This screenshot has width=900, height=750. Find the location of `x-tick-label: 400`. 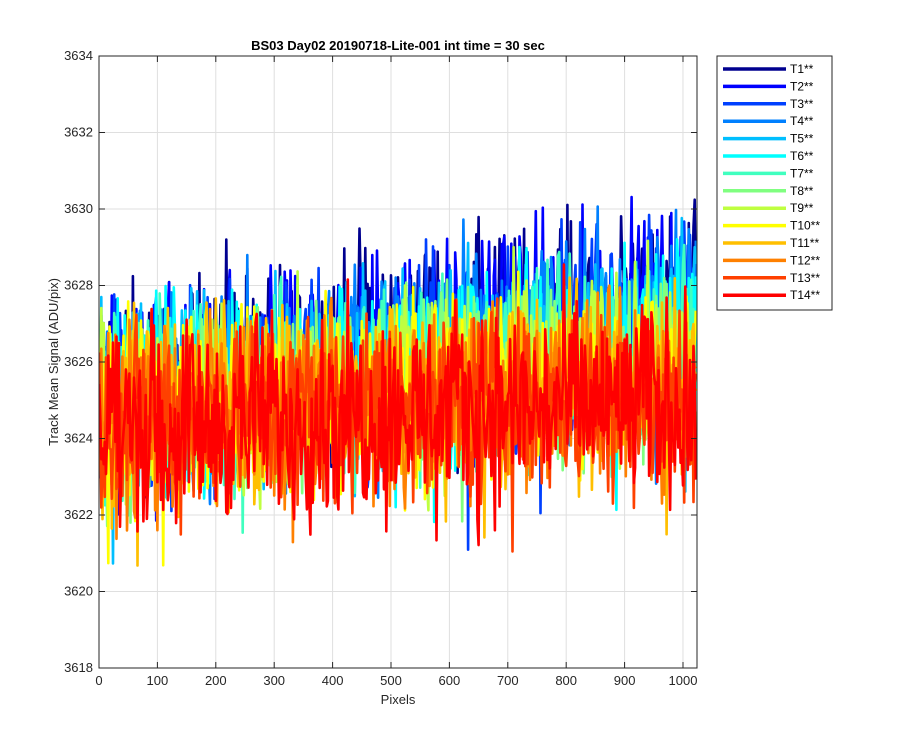

x-tick-label: 400 is located at coordinates (333, 680).